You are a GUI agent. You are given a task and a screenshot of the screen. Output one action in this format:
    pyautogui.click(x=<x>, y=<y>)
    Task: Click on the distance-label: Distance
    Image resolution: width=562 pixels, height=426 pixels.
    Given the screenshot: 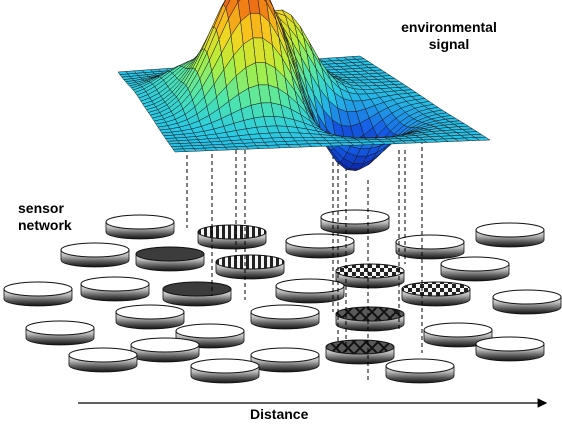 What is the action you would take?
    pyautogui.click(x=279, y=414)
    